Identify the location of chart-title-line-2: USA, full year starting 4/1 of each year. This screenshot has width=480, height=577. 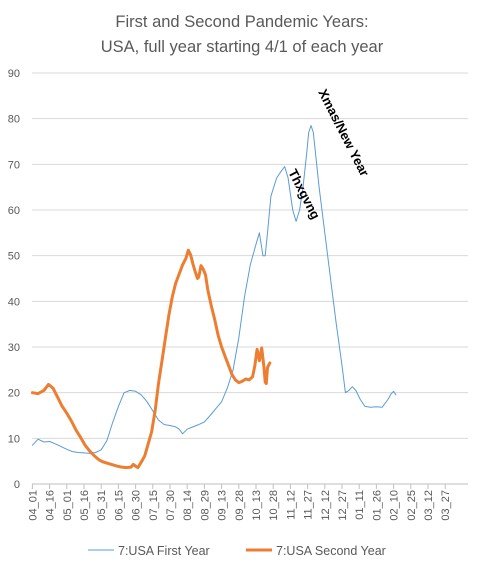
(242, 47).